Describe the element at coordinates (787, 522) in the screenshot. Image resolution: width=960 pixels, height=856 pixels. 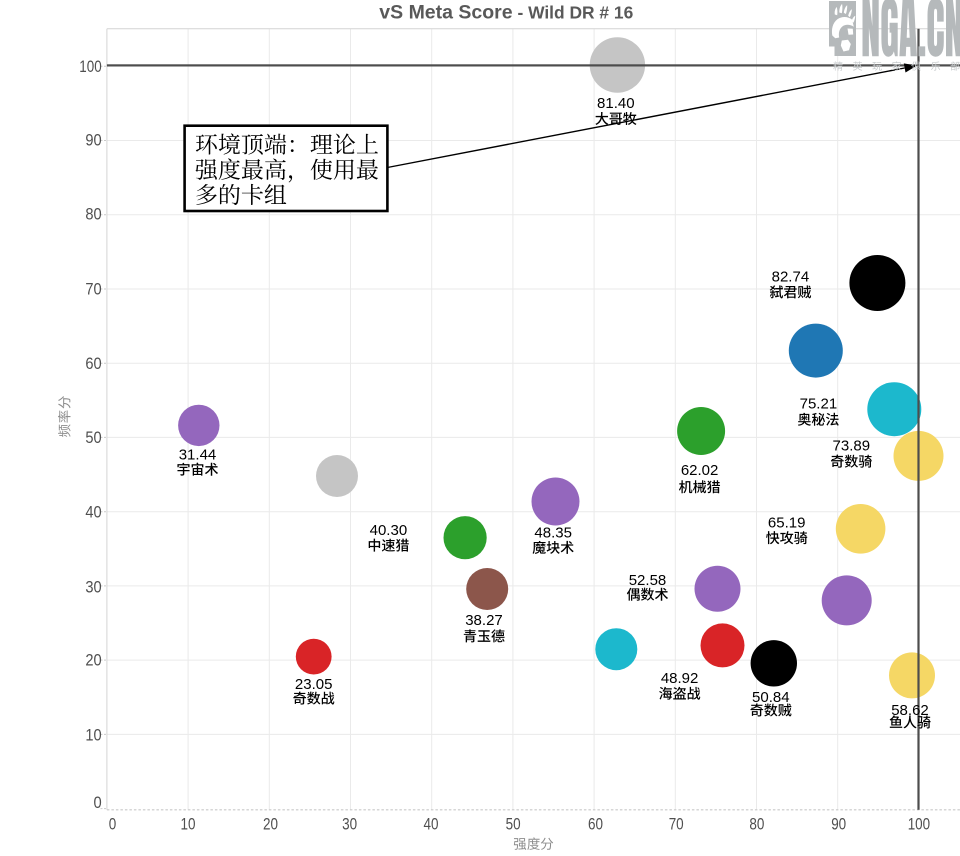
I see `svg-text: 65.19` at that location.